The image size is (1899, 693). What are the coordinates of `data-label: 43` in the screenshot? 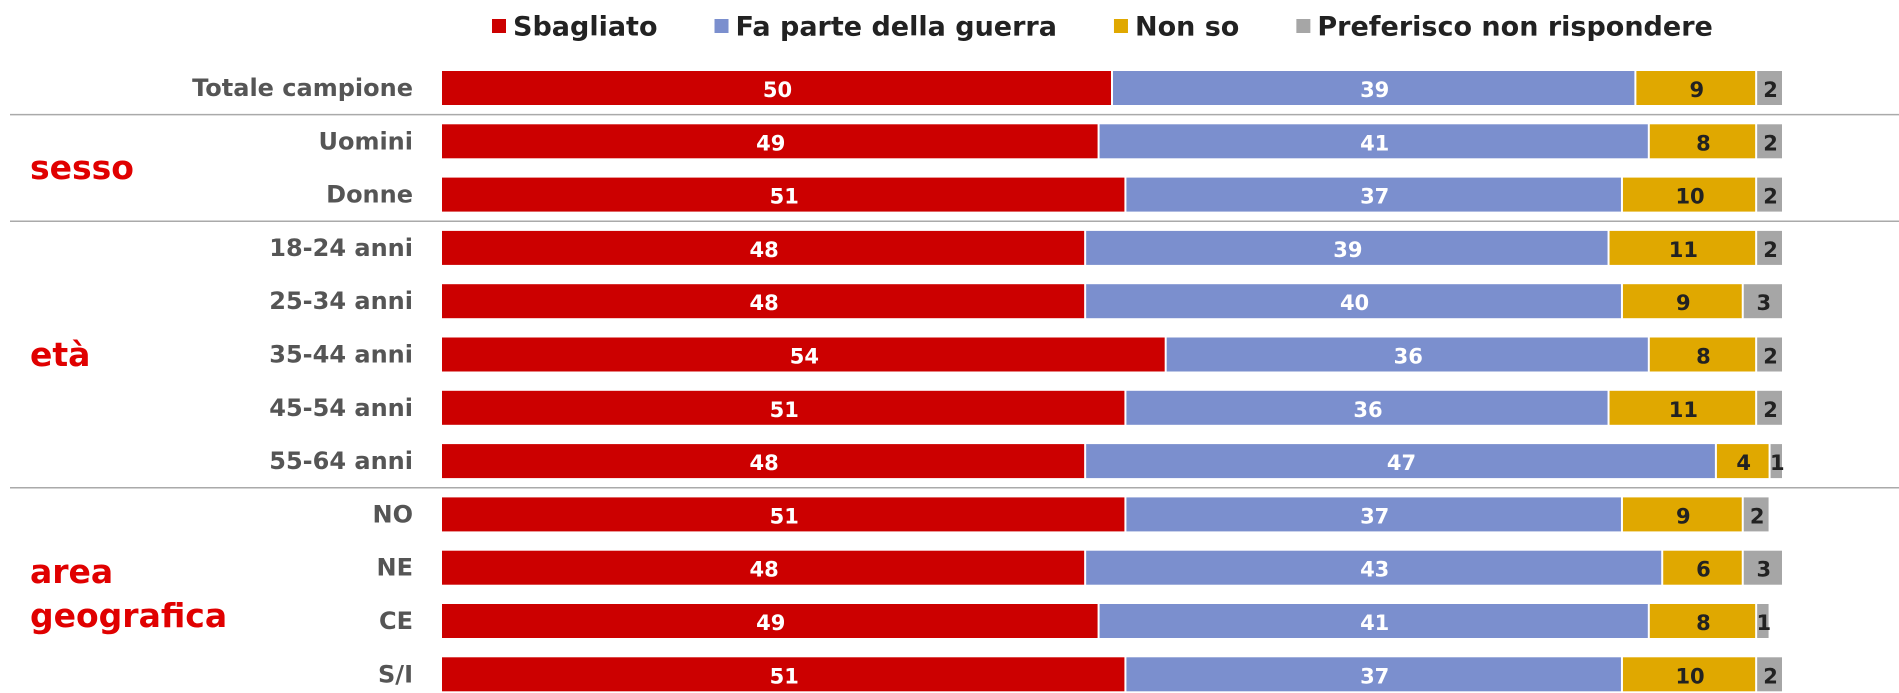 It's located at (1374, 570).